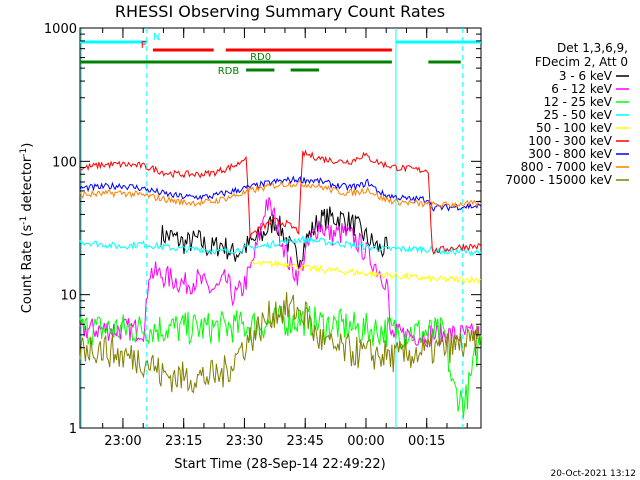 This screenshot has height=480, width=640. What do you see at coordinates (570, 141) in the screenshot?
I see `legend-label-5: 100 - 300 keV` at bounding box center [570, 141].